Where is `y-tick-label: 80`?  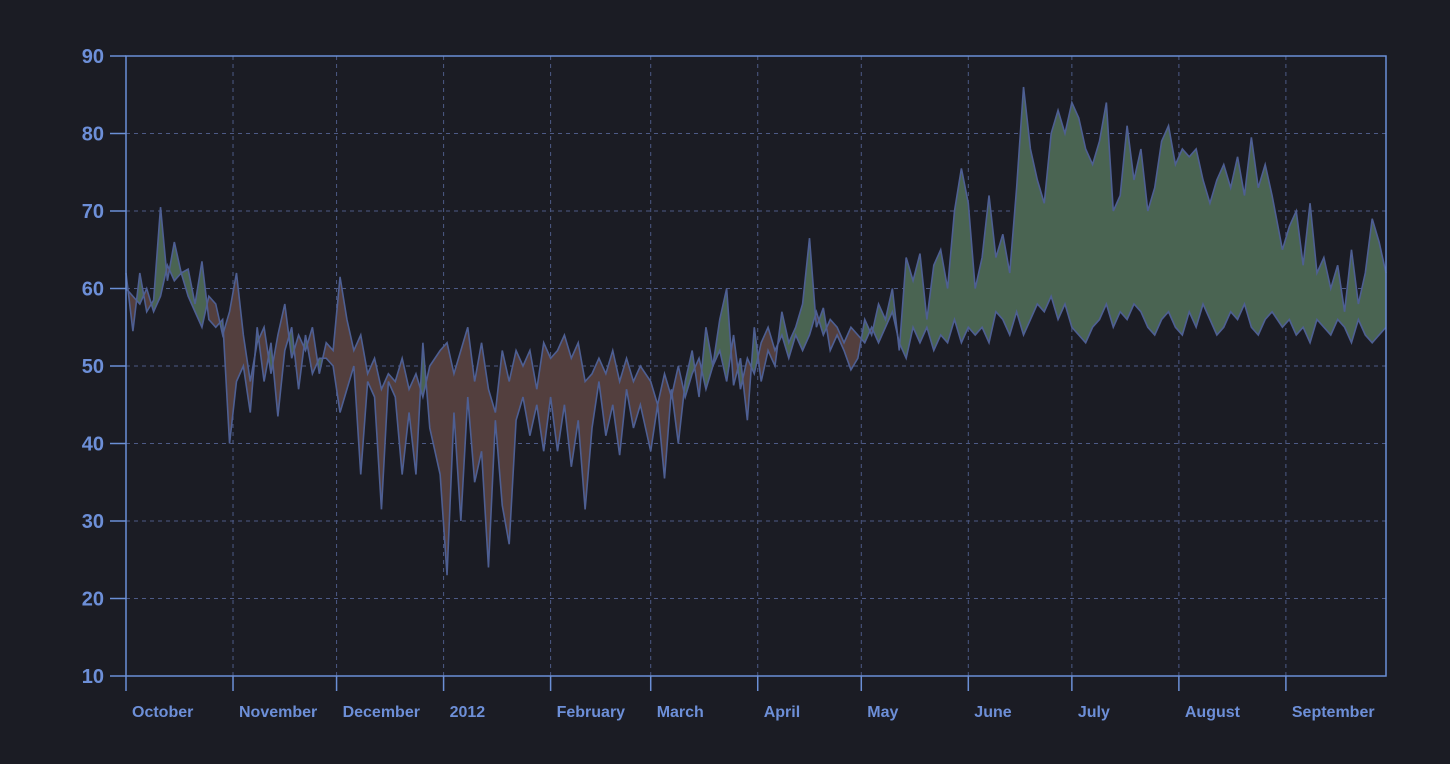
y-tick-label: 80 is located at coordinates (93, 135).